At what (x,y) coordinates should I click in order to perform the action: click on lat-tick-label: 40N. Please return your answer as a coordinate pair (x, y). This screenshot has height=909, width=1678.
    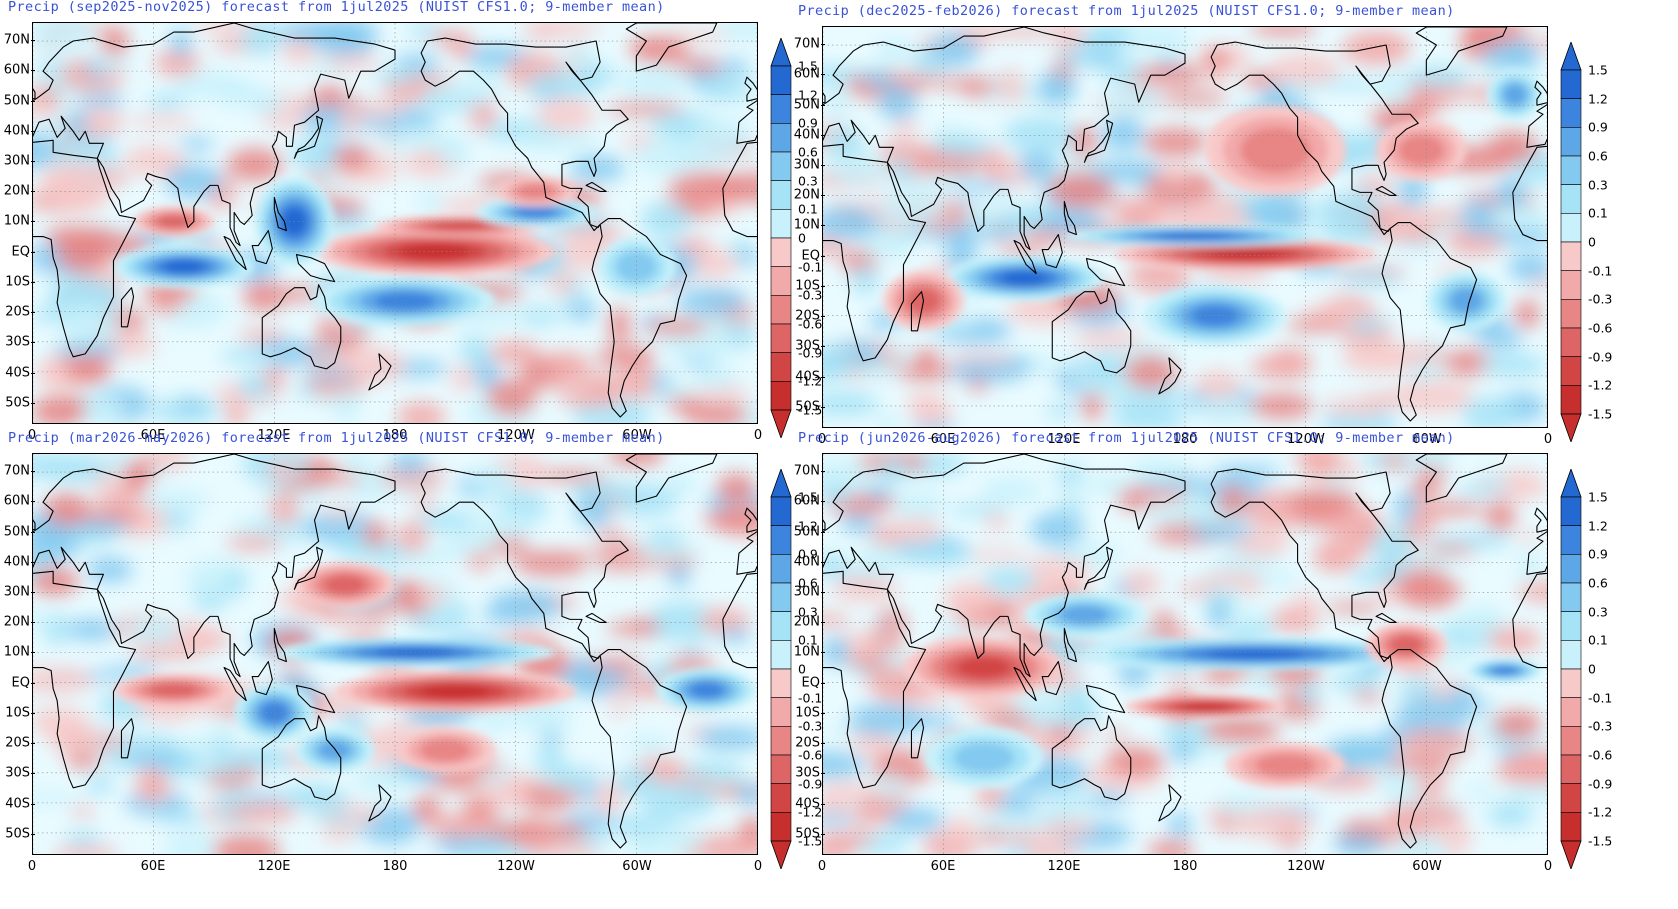
    Looking at the image, I should click on (16, 562).